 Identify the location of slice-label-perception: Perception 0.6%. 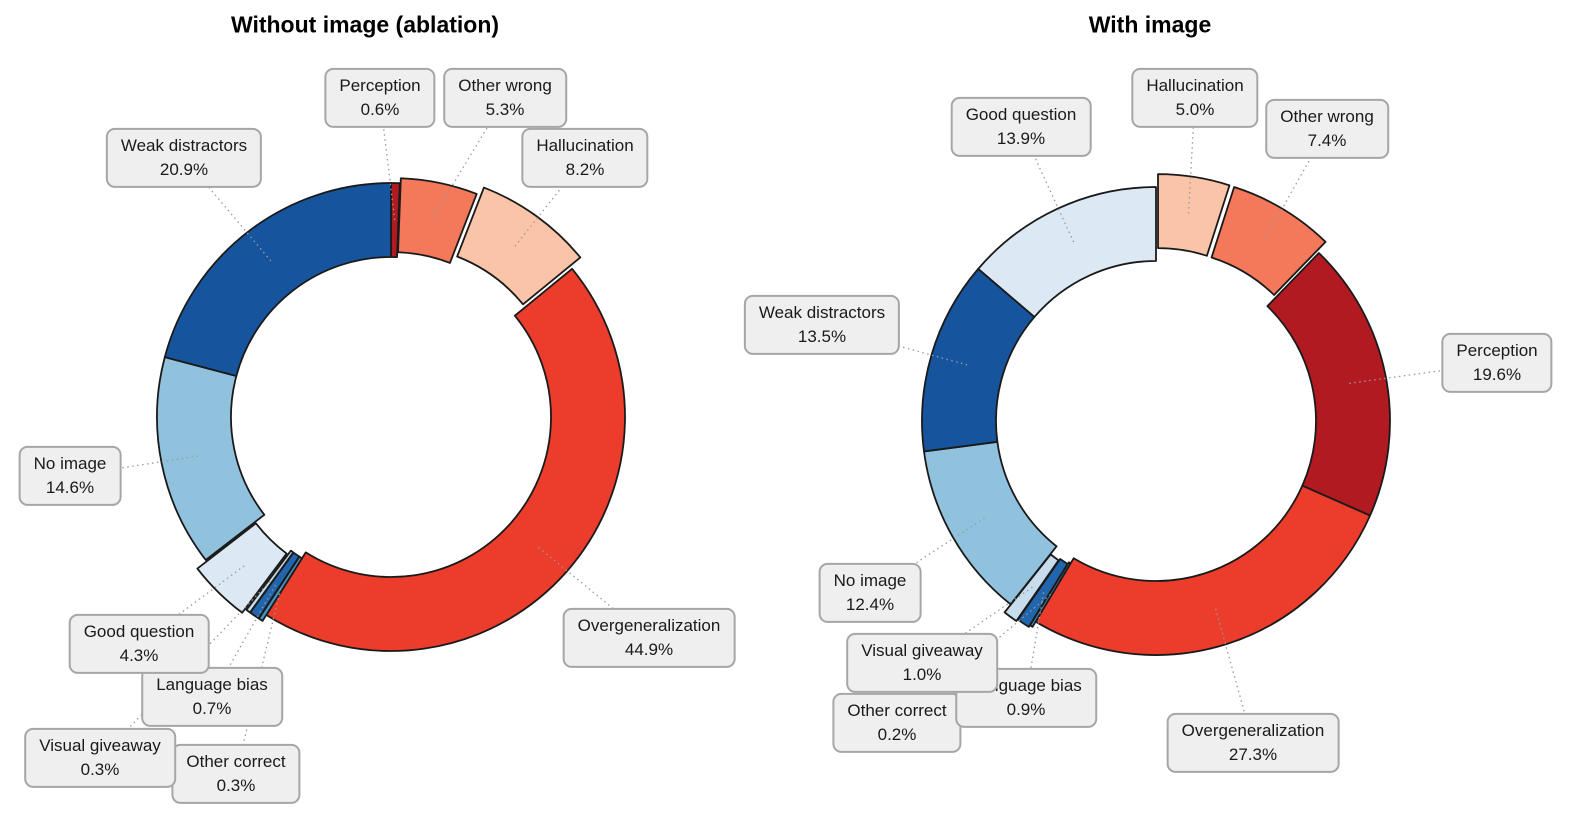
(380, 98).